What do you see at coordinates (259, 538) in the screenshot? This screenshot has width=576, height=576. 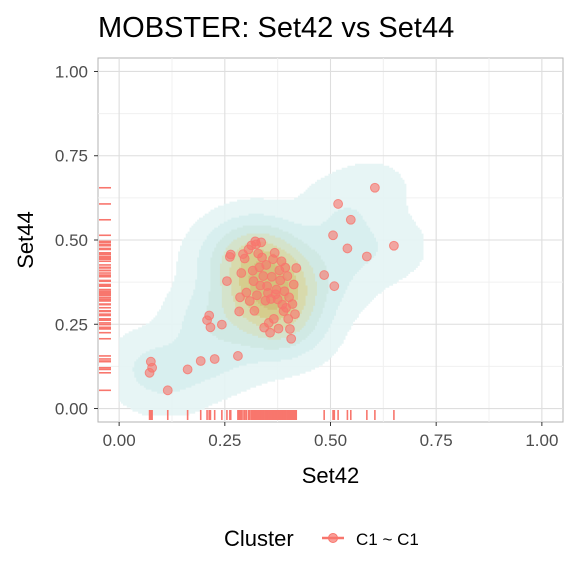 I see `legend-title: Cluster` at bounding box center [259, 538].